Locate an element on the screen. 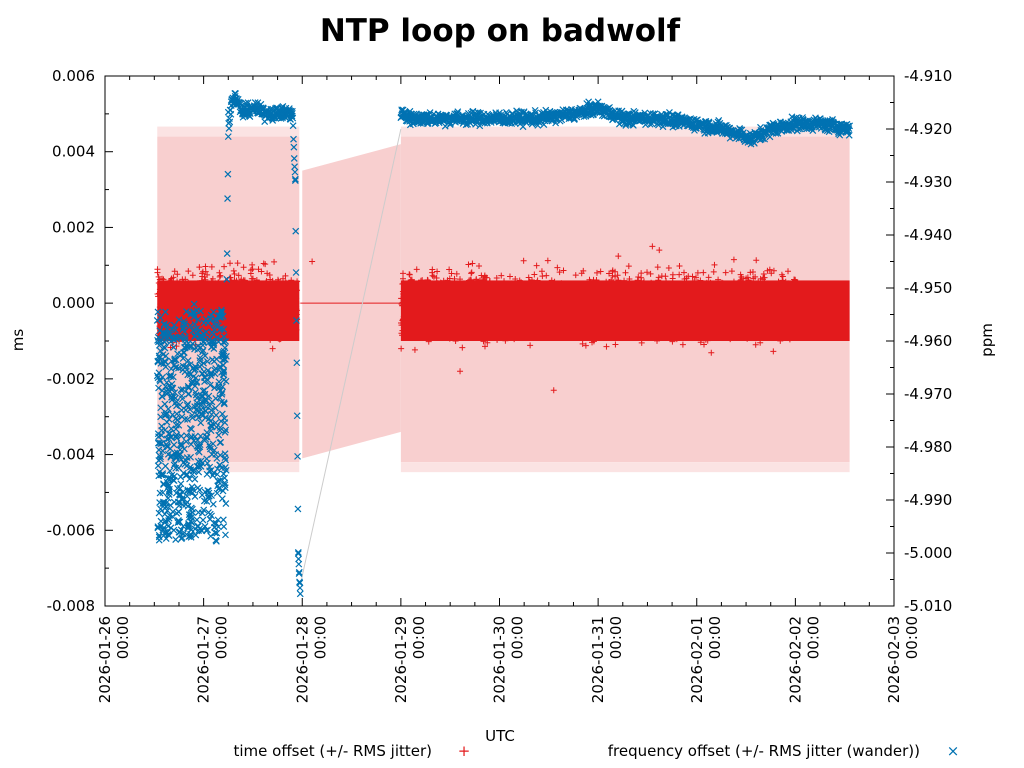 Image resolution: width=1024 pixels, height=768 pixels. frequency-gap-line is located at coordinates (350, 356).